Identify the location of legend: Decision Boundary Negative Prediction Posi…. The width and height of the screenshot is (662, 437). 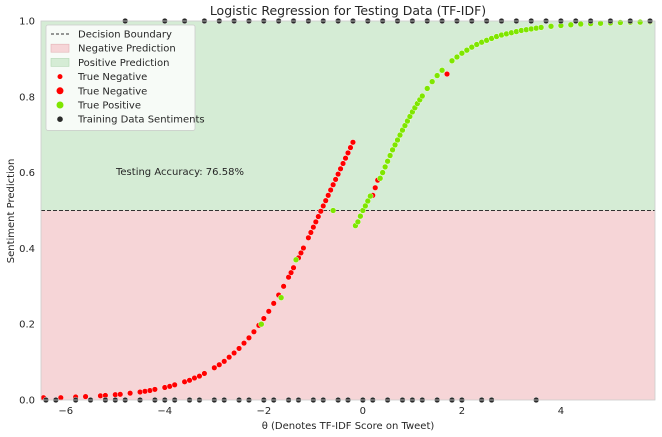
(125, 77).